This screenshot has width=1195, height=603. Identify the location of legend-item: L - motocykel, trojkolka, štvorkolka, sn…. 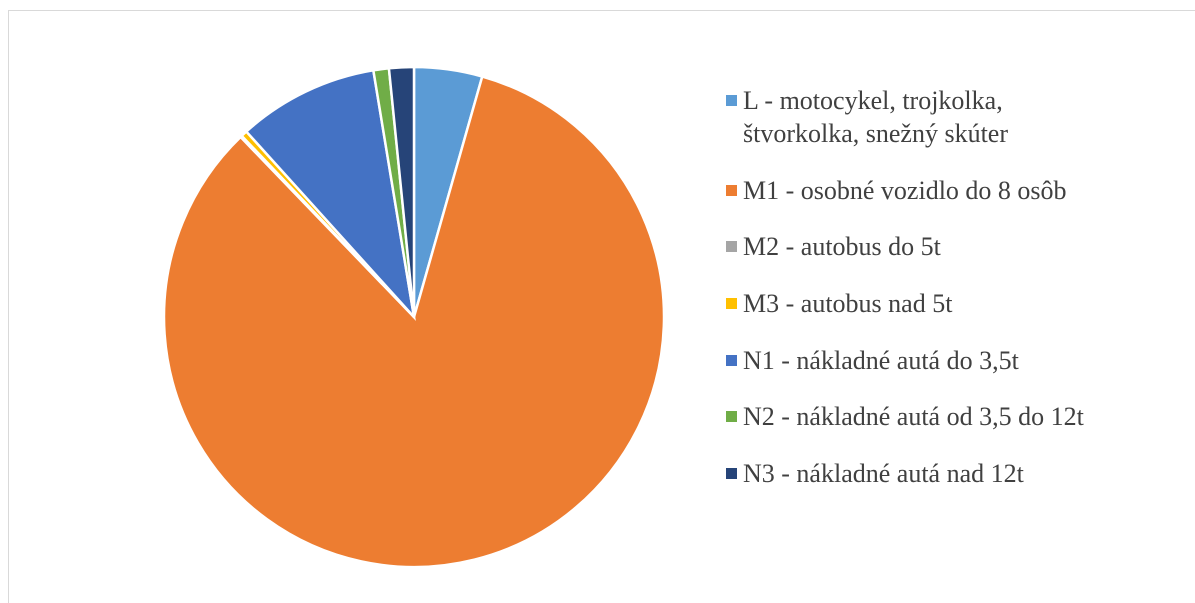
(956, 117).